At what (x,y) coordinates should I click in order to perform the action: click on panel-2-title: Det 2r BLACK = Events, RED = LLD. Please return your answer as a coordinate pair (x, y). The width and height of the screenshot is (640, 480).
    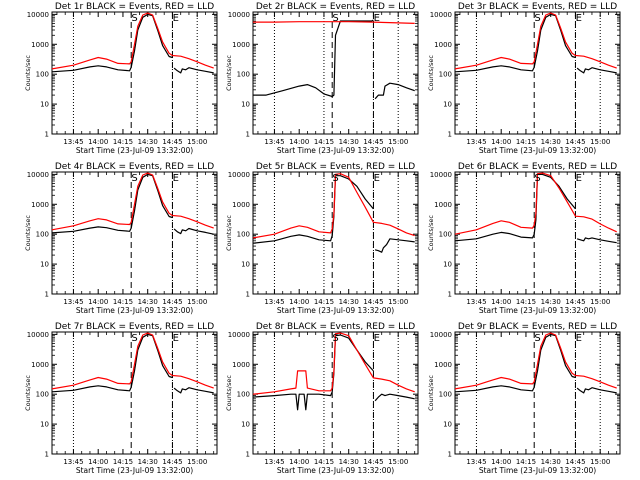
    Looking at the image, I should click on (335, 7).